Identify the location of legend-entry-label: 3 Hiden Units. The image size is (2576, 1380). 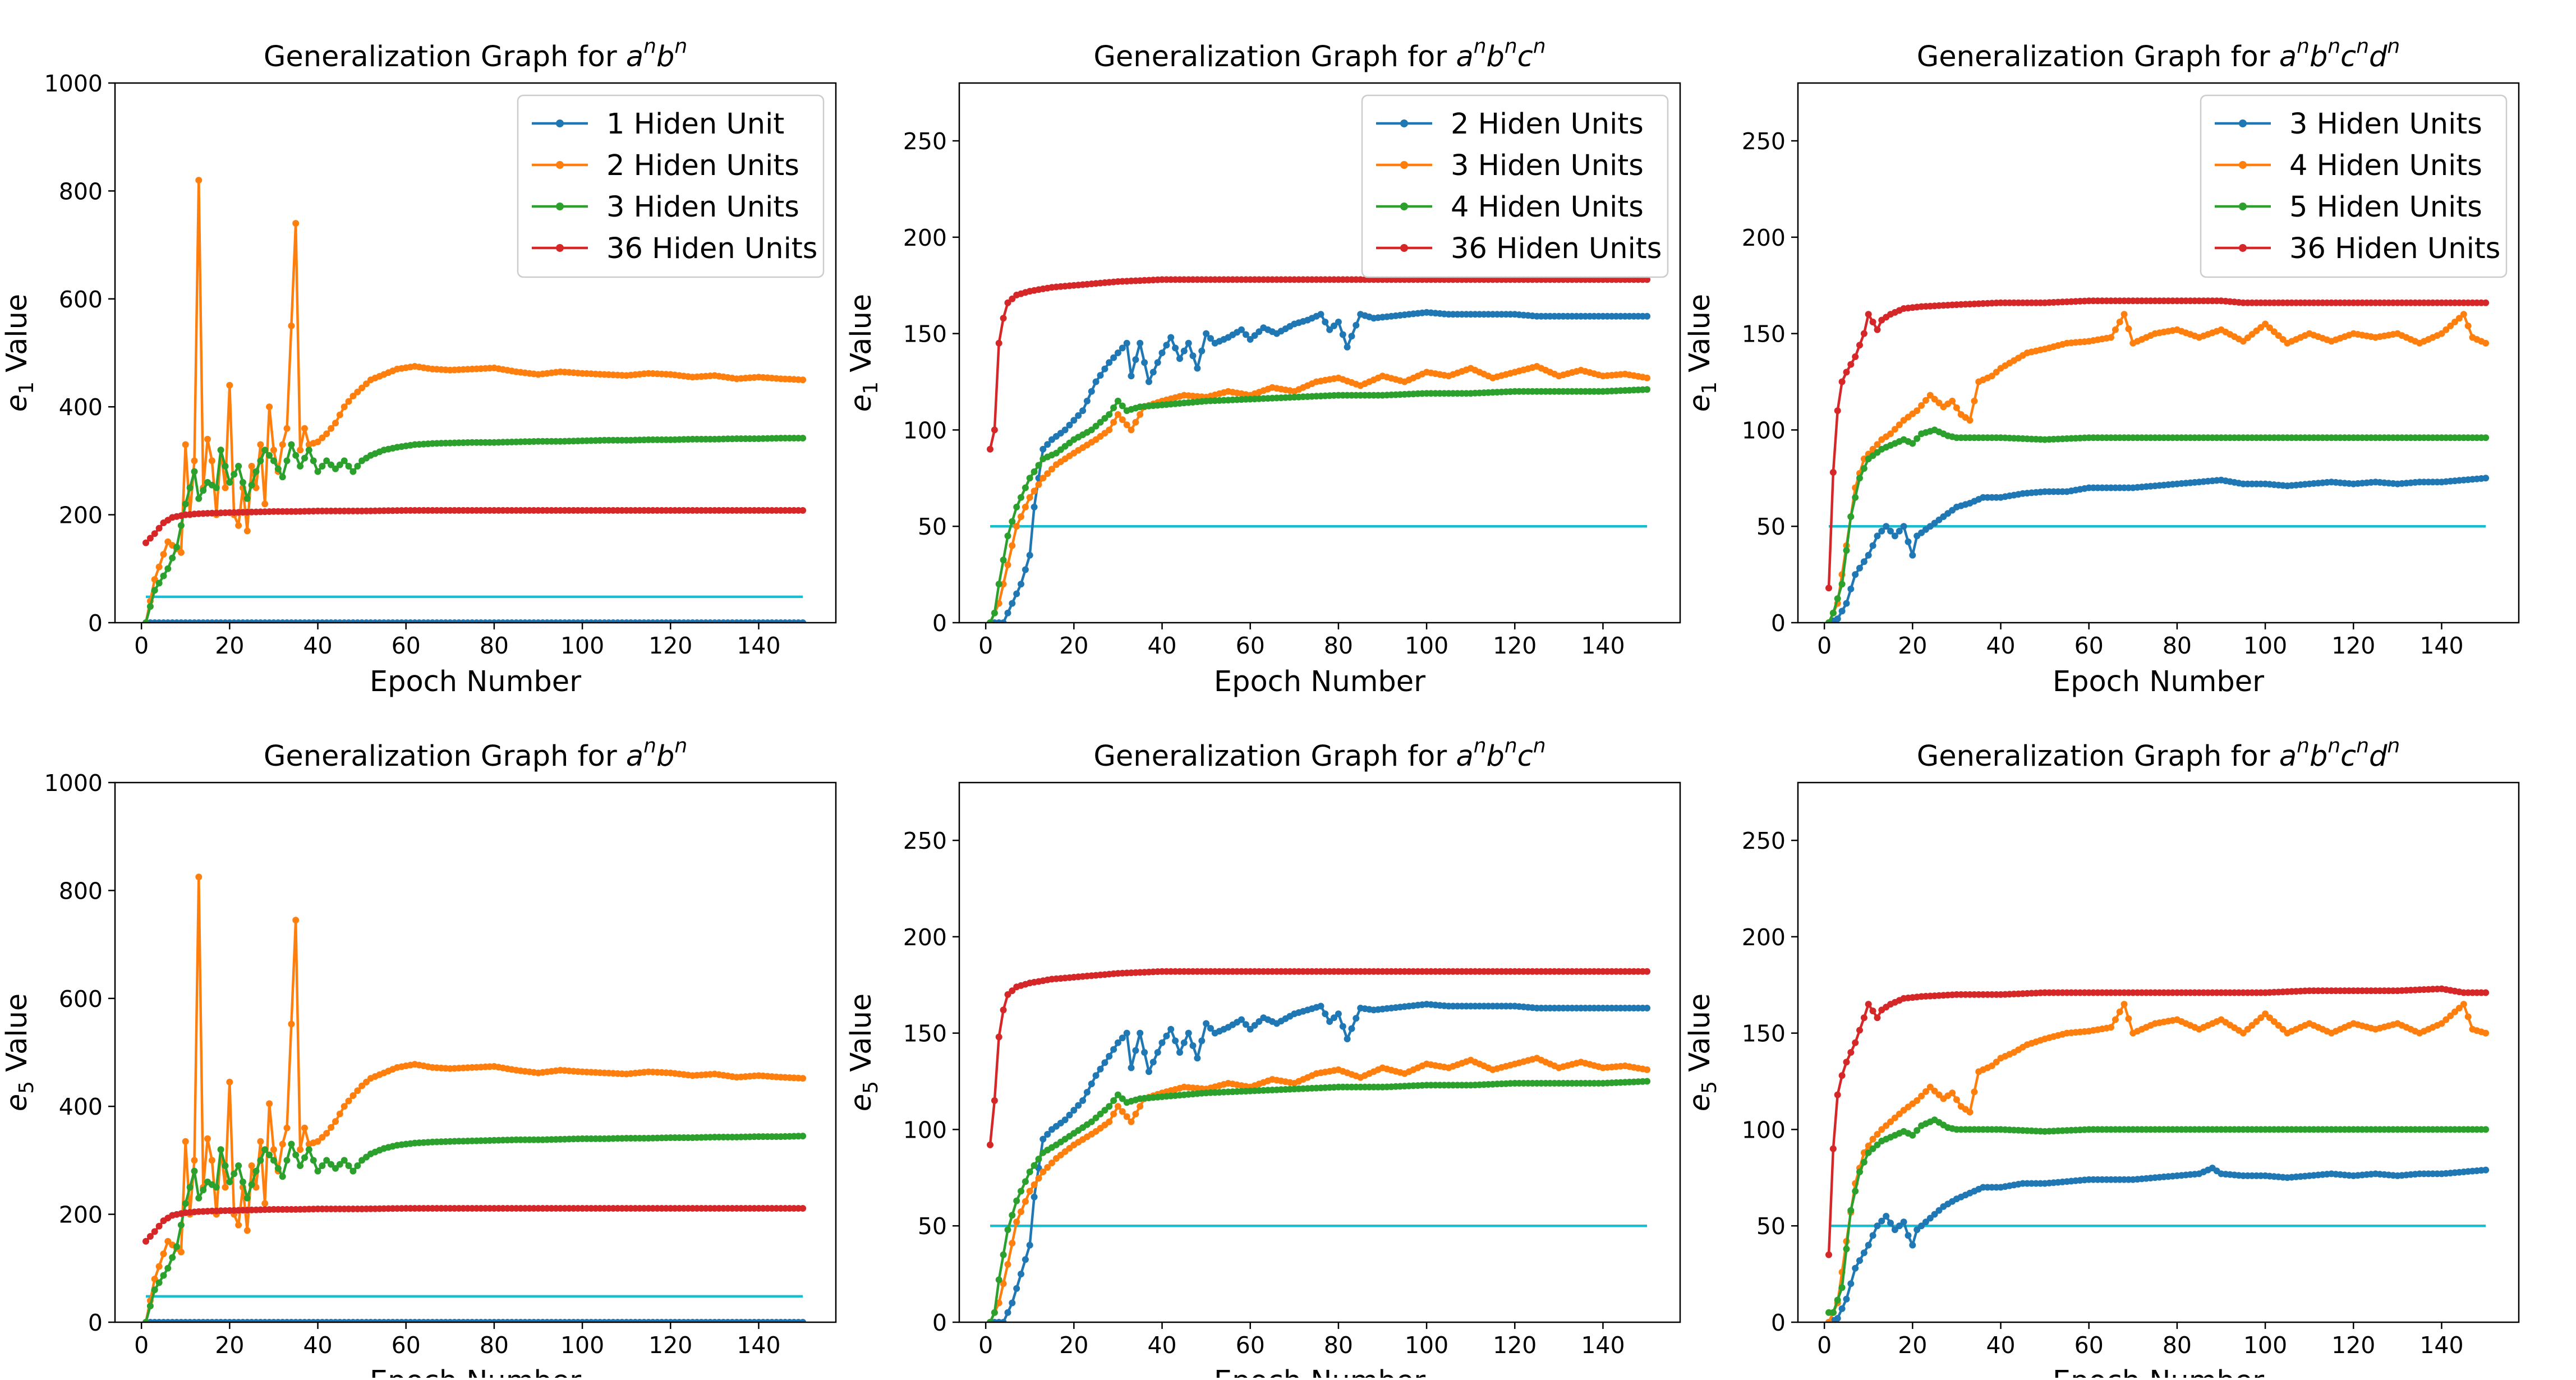
(2386, 125).